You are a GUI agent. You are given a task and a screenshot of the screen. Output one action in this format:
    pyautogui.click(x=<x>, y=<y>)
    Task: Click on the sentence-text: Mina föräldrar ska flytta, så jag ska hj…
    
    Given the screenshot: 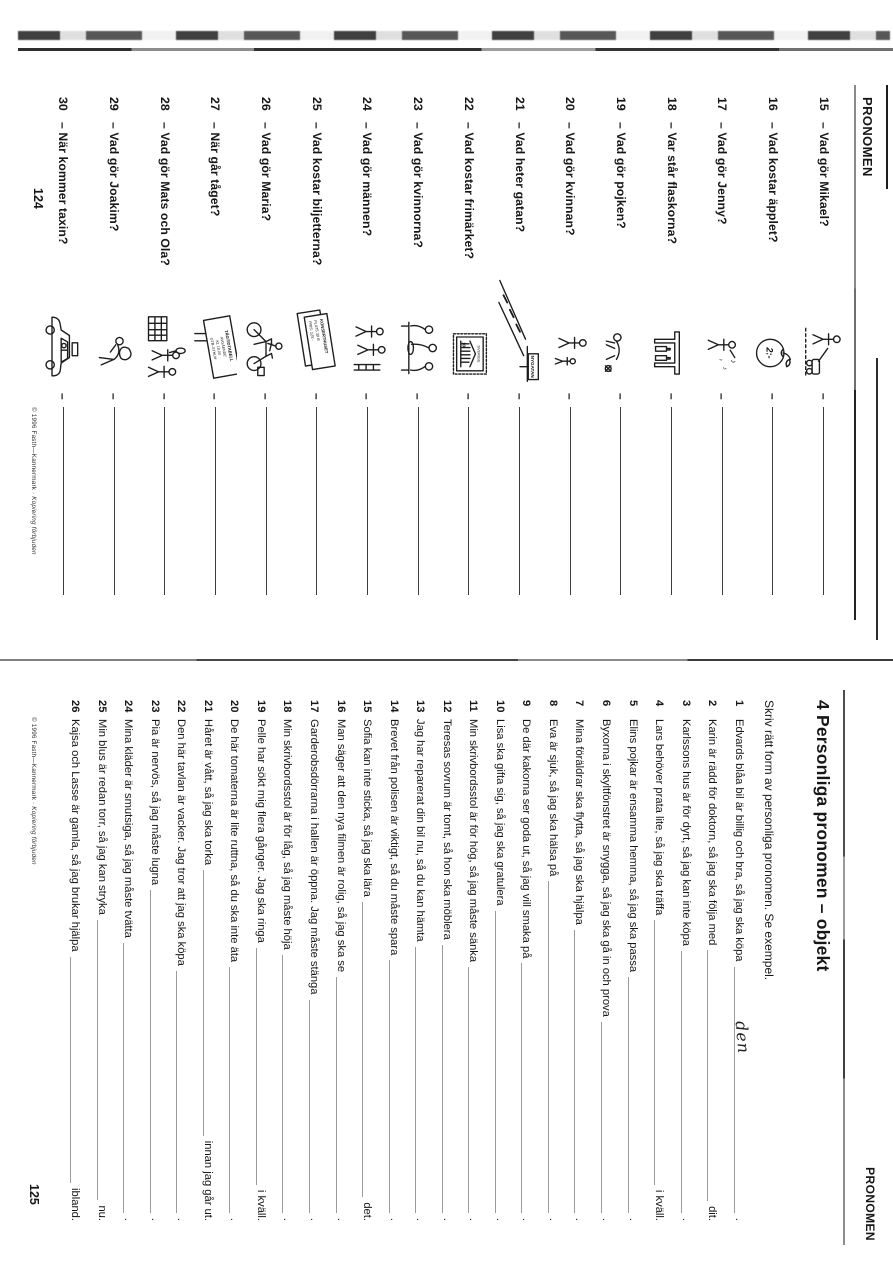 What is the action you would take?
    pyautogui.click(x=579, y=822)
    